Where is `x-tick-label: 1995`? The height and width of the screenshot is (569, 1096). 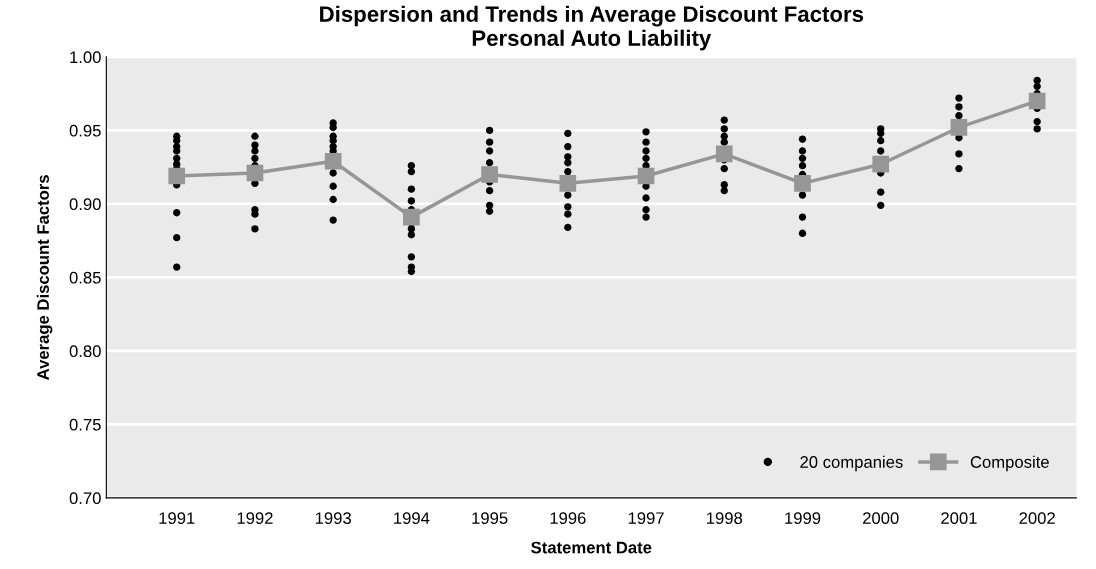
x-tick-label: 1995 is located at coordinates (490, 518).